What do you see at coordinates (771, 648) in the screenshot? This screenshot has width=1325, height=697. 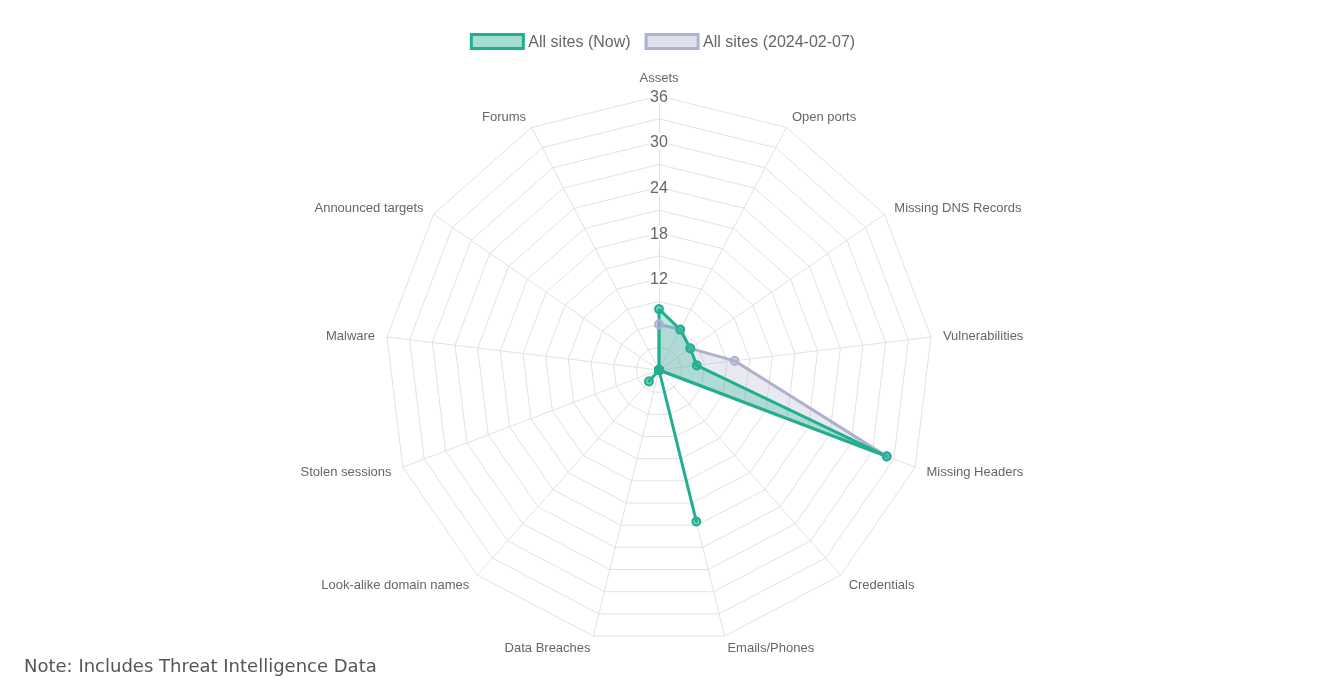 I see `spoke-label: Emails/Phones` at bounding box center [771, 648].